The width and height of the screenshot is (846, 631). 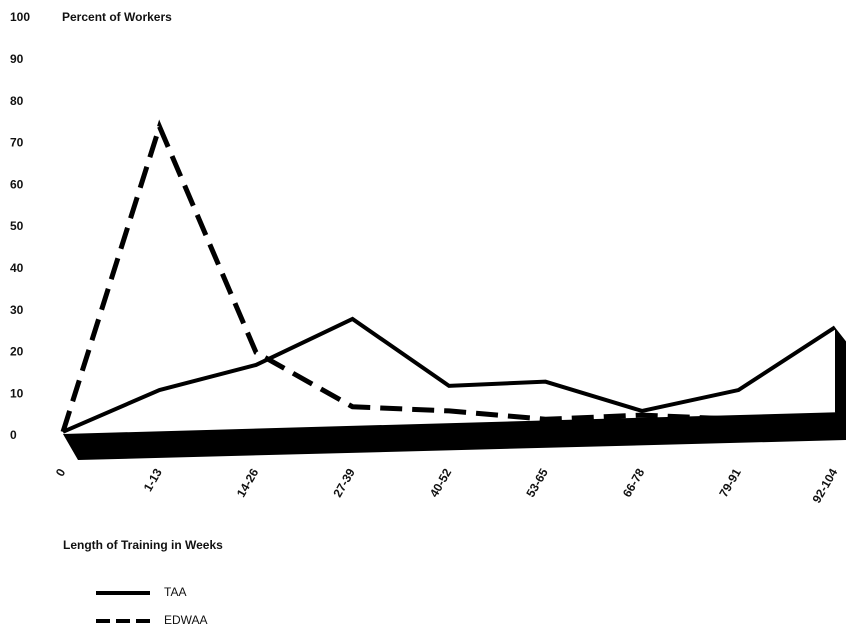 I want to click on x-tick-label: 14-26, so click(x=248, y=483).